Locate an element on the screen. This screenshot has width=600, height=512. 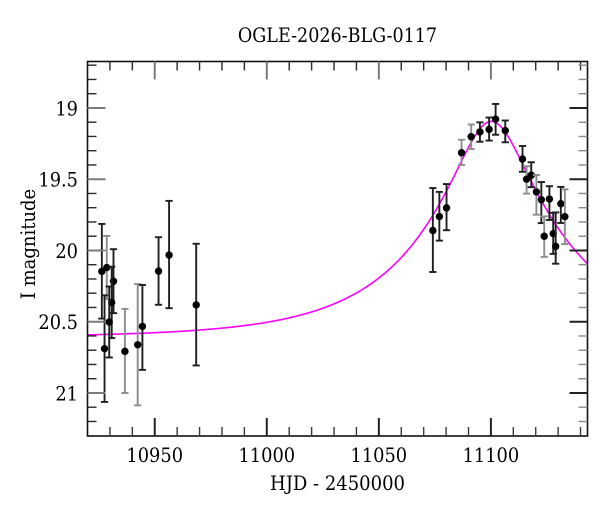
x-axis-label: HJD - 2450000 is located at coordinates (337, 483).